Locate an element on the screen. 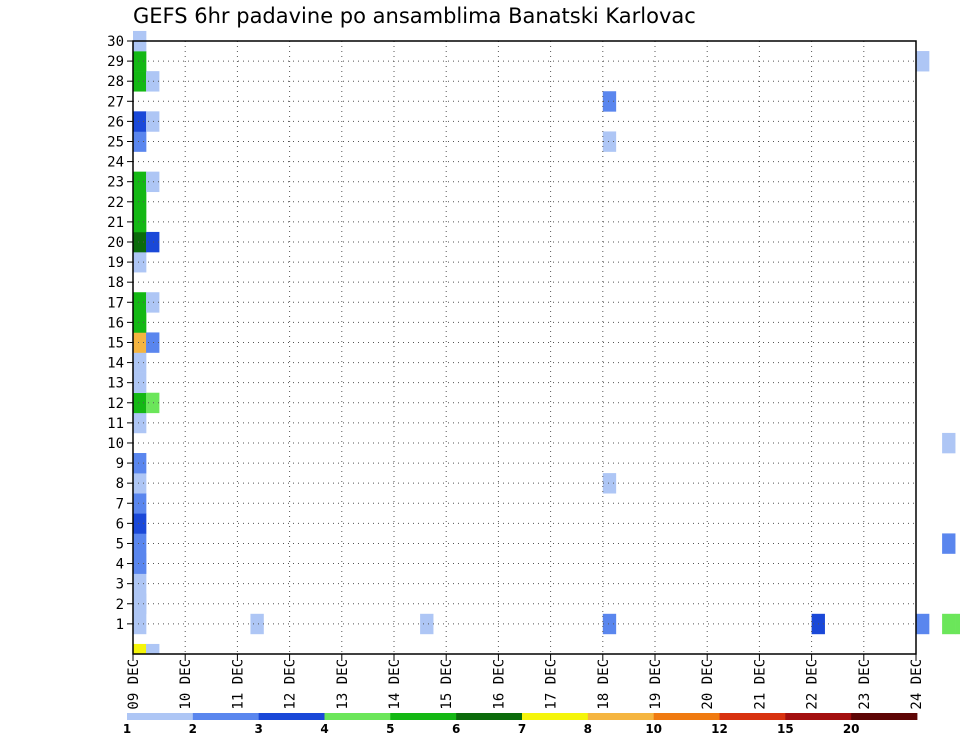  x-tick-label: 15 DEC is located at coordinates (447, 684).